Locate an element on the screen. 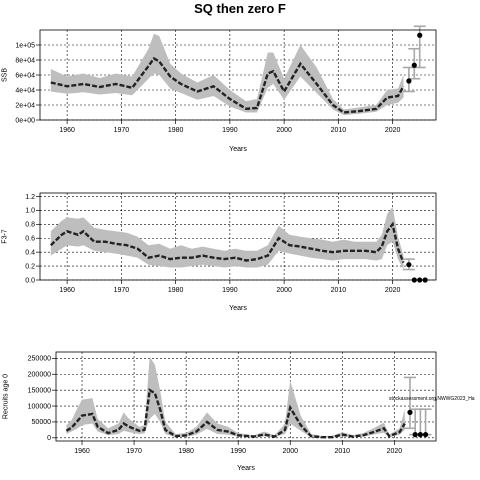 This screenshot has height=480, width=480. recruits-watermark-annotation: stockassessment.org,NWWG2023_Ha is located at coordinates (432, 399).